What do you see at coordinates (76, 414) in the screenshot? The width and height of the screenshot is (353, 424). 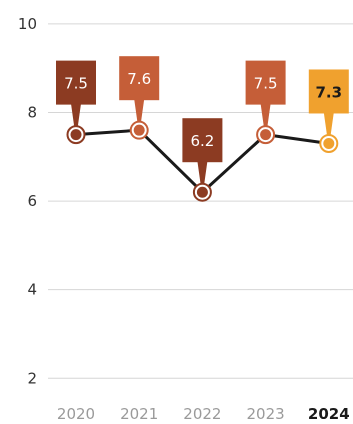 I see `x-tick-label: 2020` at bounding box center [76, 414].